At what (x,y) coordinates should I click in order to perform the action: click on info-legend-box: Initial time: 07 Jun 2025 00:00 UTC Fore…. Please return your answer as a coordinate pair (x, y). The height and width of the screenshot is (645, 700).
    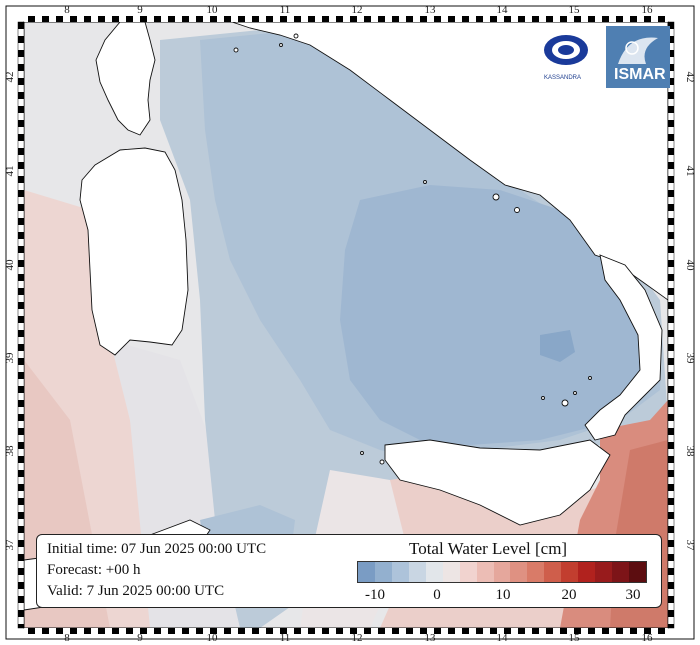
    Looking at the image, I should click on (349, 571).